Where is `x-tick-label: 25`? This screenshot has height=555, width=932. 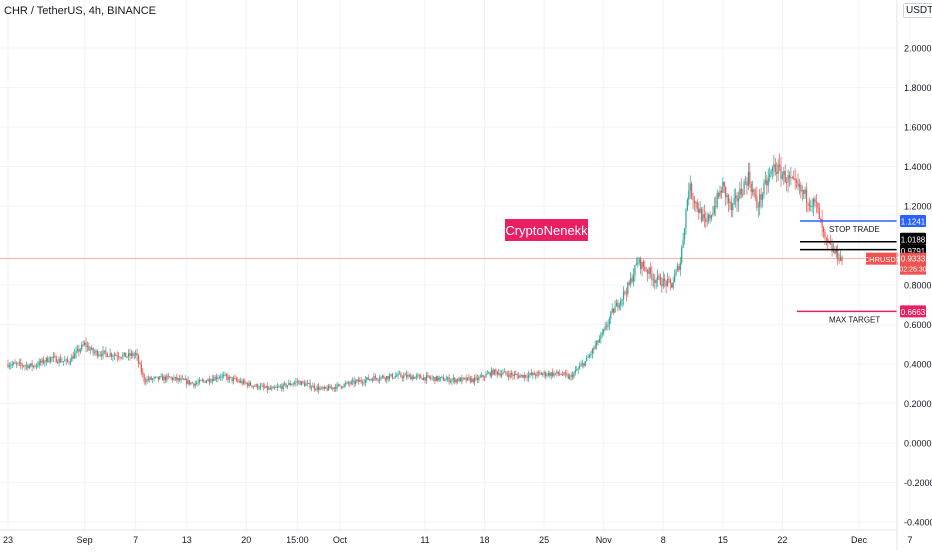 x-tick-label: 25 is located at coordinates (544, 540).